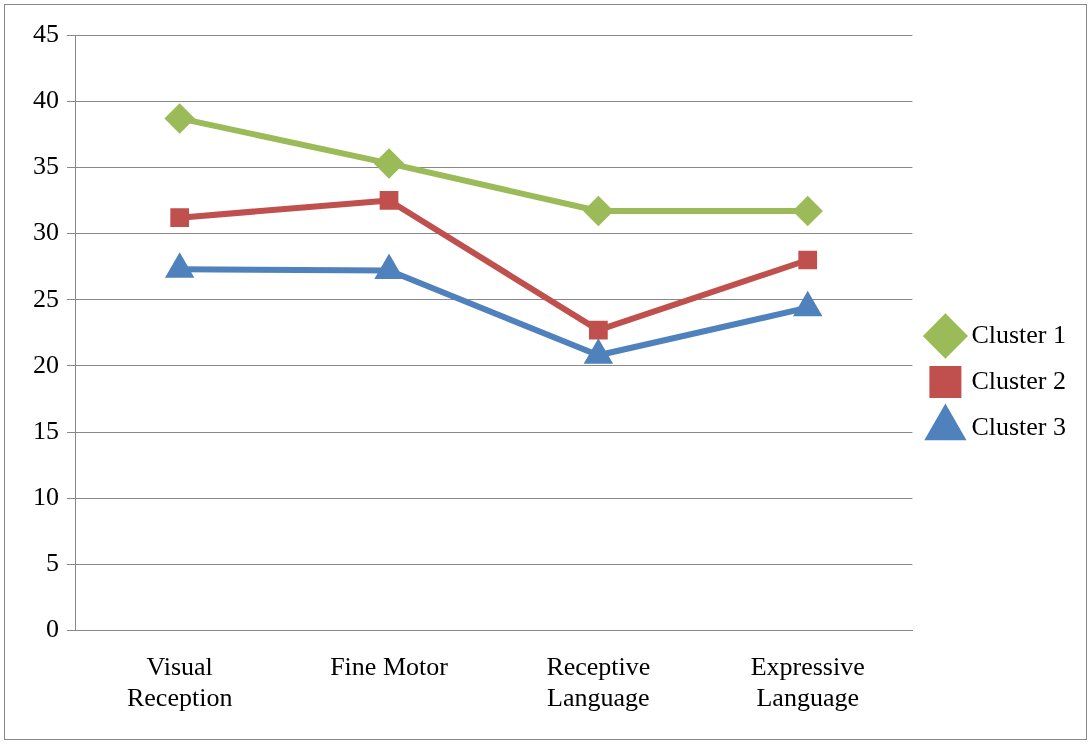 This screenshot has width=1091, height=744. Describe the element at coordinates (46, 364) in the screenshot. I see `y-tick-label: 20` at that location.